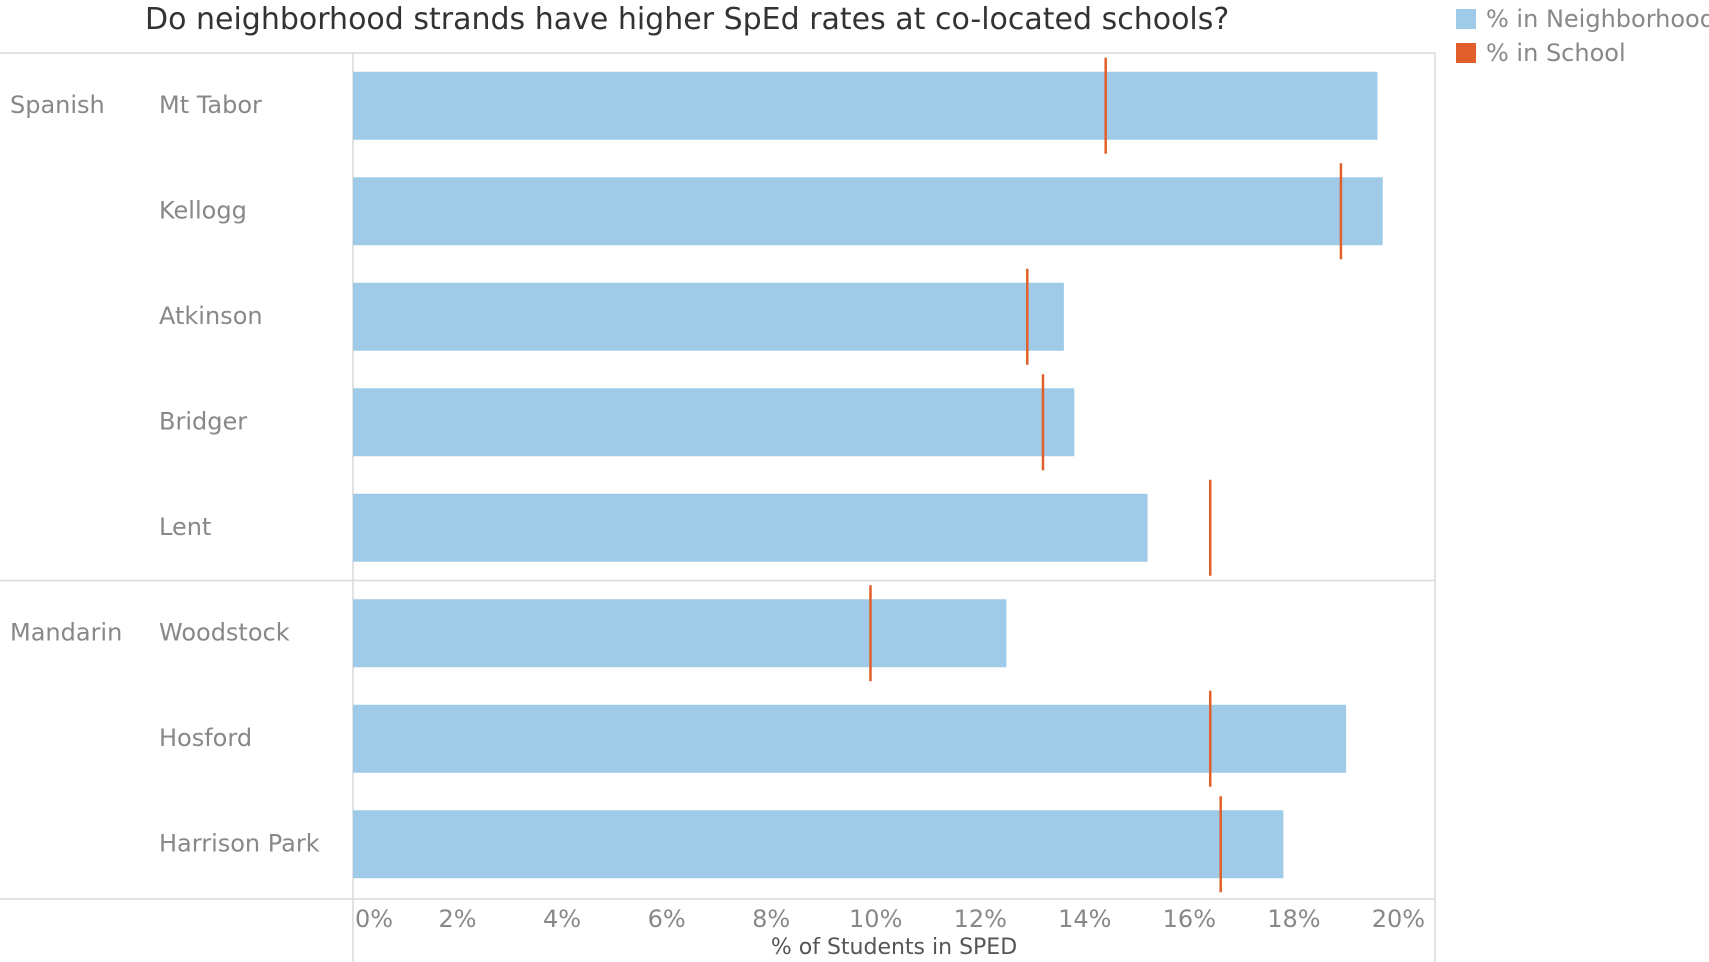  What do you see at coordinates (203, 421) in the screenshot?
I see `category-label: Bridger` at bounding box center [203, 421].